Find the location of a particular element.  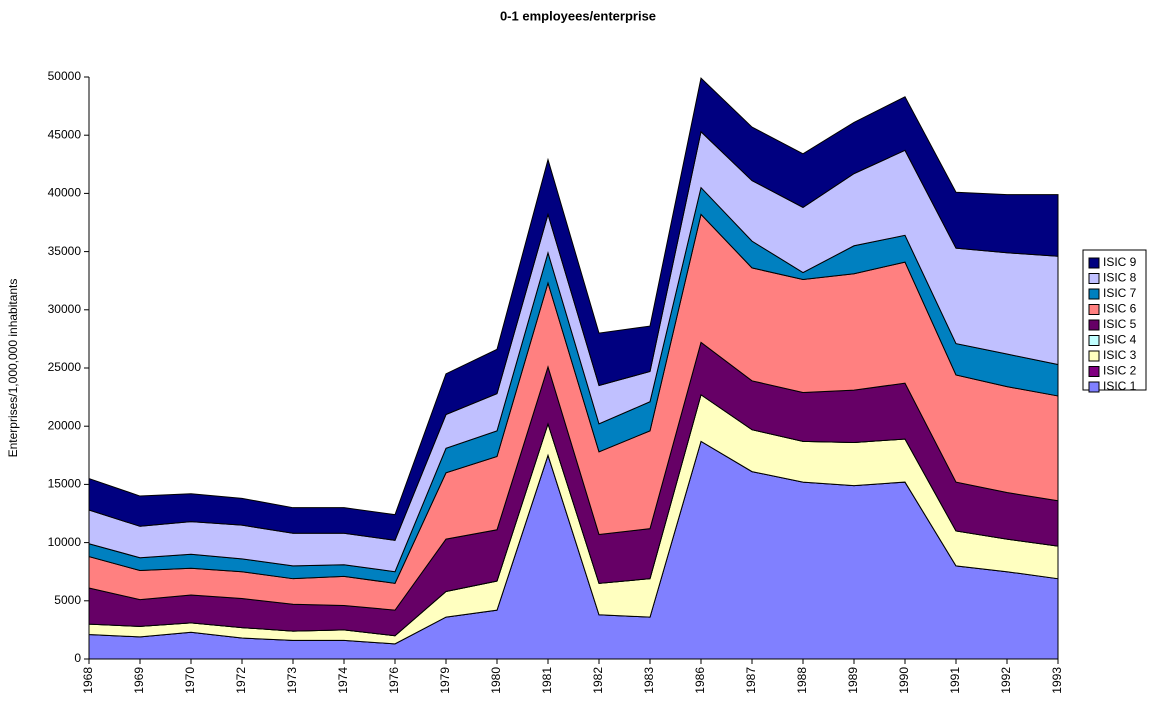

x-tick-label: 1992 is located at coordinates (1006, 680).